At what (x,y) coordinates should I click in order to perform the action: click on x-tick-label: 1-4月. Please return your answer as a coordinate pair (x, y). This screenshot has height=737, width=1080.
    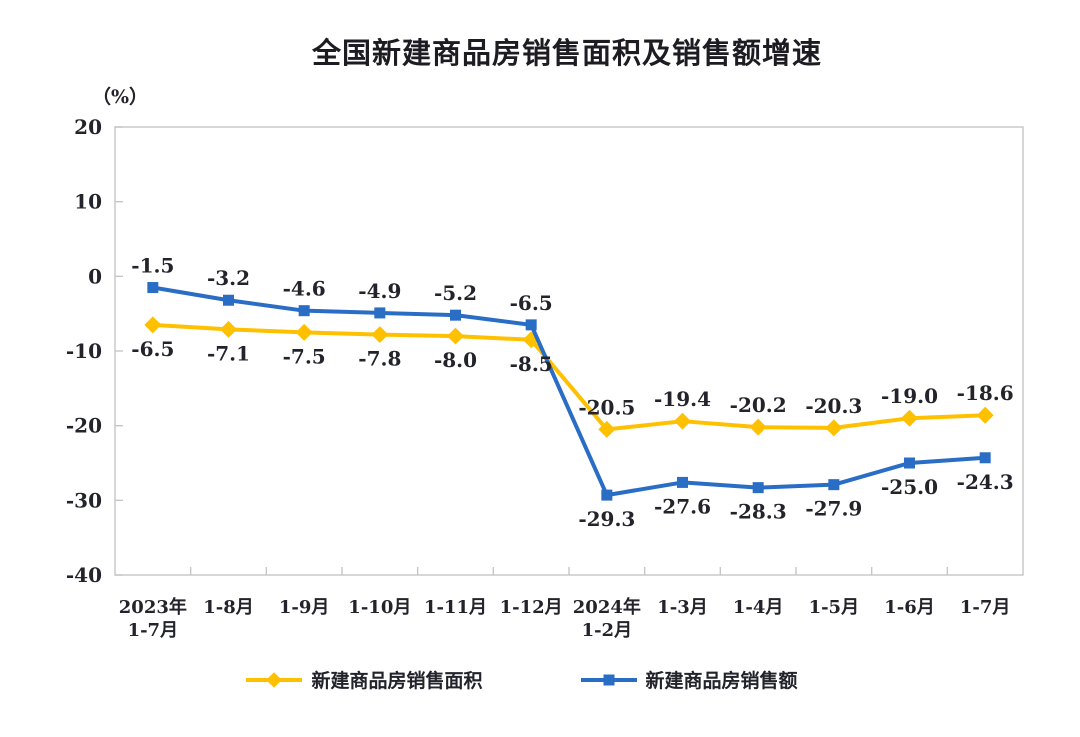
    Looking at the image, I should click on (758, 607).